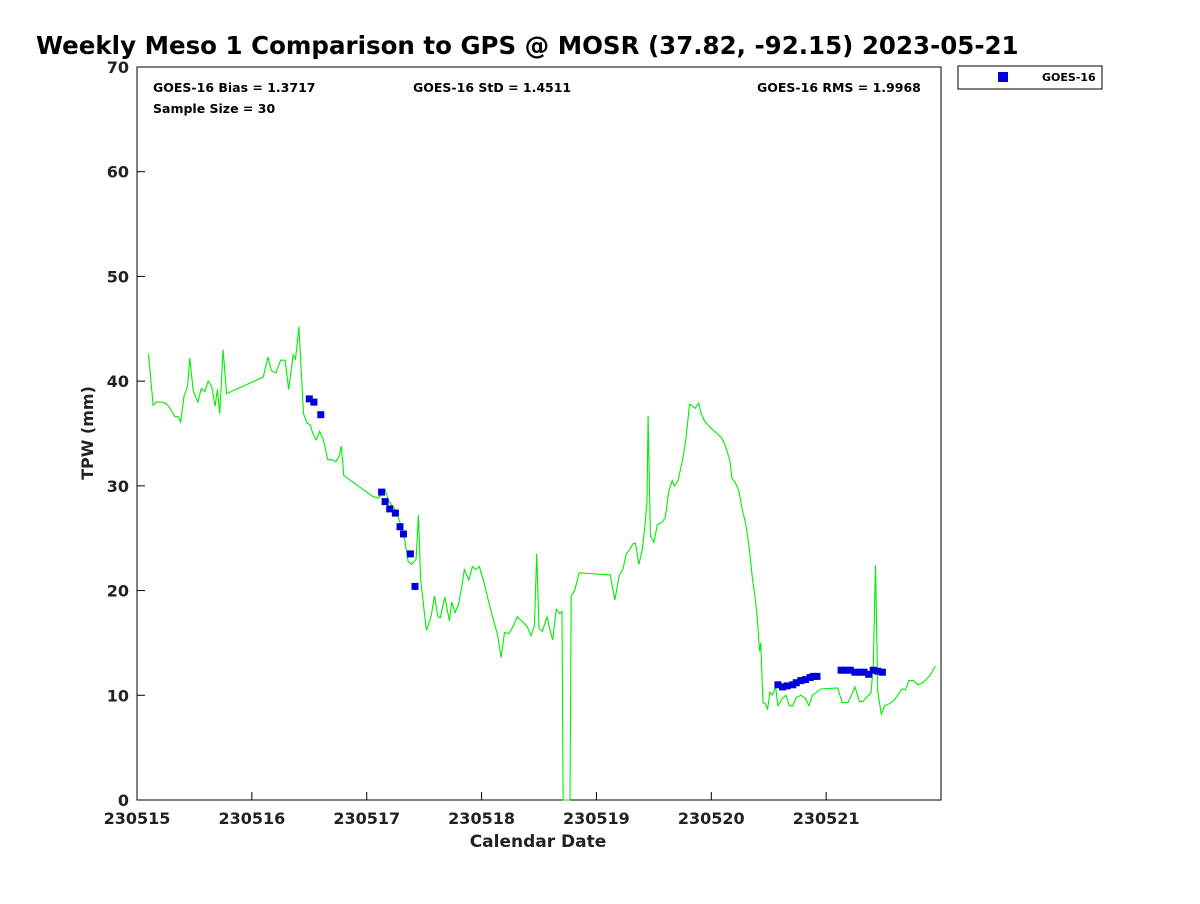  Describe the element at coordinates (214, 108) in the screenshot. I see `stat-sample-size: Sample Size = 30` at that location.